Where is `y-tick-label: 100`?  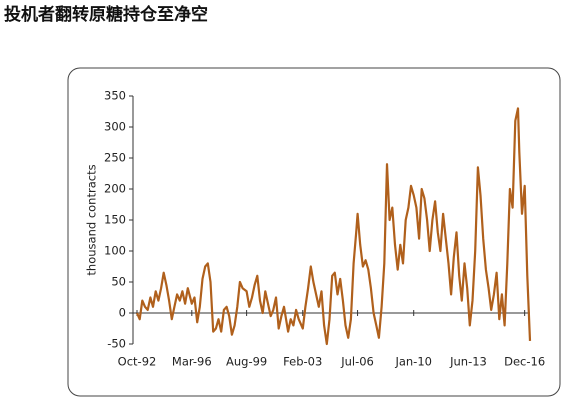
y-tick-label: 100 is located at coordinates (115, 251).